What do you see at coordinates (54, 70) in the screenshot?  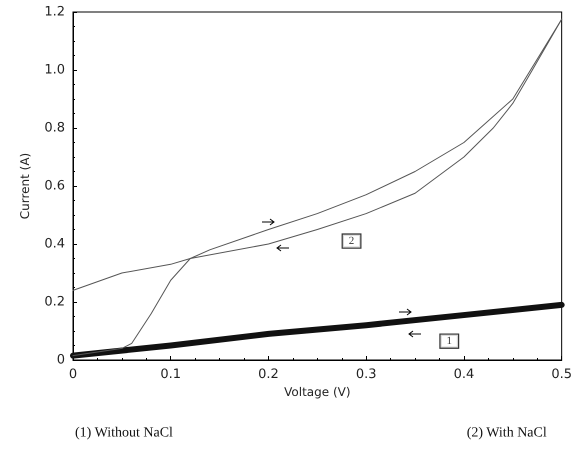 I see `y-tick-label: 1.0` at bounding box center [54, 70].